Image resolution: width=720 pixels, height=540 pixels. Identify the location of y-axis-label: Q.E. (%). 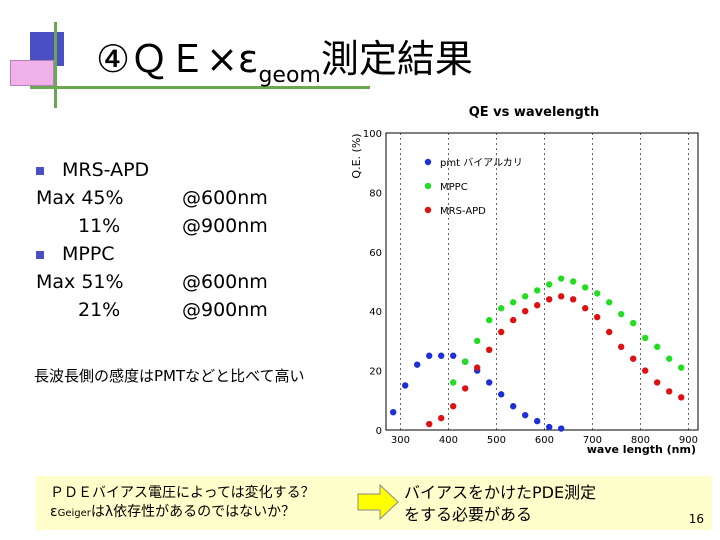
(356, 155).